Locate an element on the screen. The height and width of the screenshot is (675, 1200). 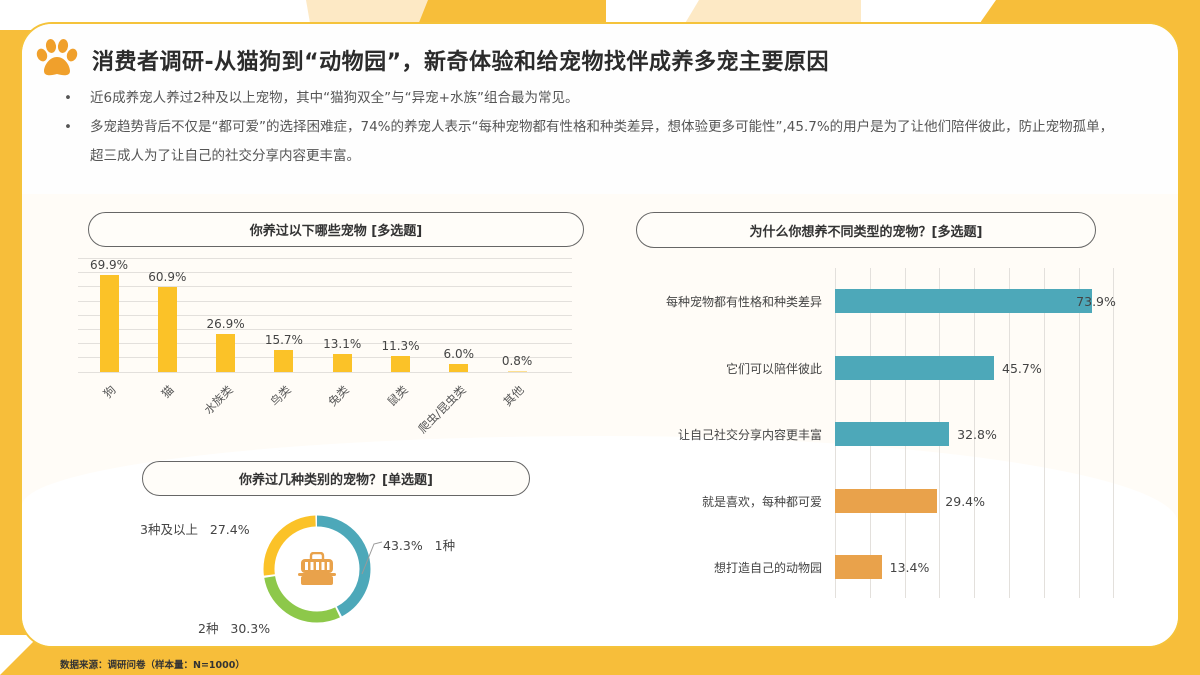
donut-value: 30.3% is located at coordinates (250, 628).